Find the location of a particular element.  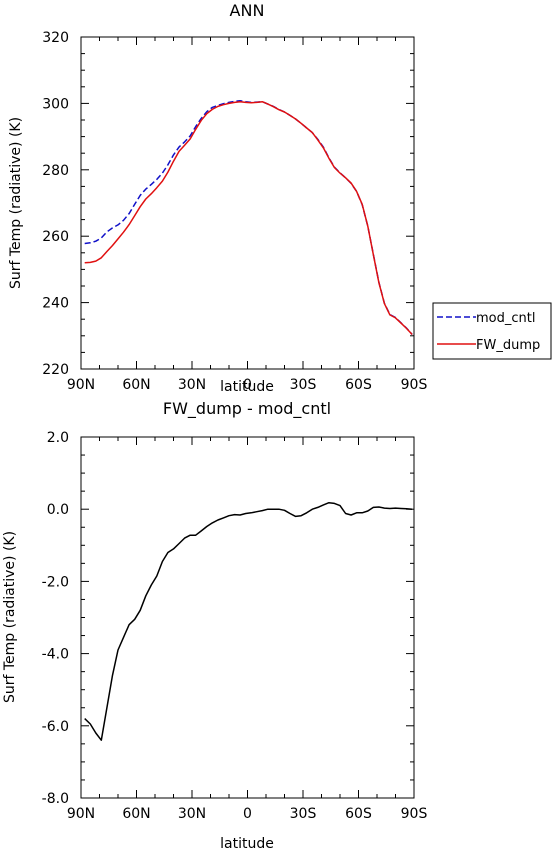

bottom-x-tick-label: 60S is located at coordinates (358, 814).